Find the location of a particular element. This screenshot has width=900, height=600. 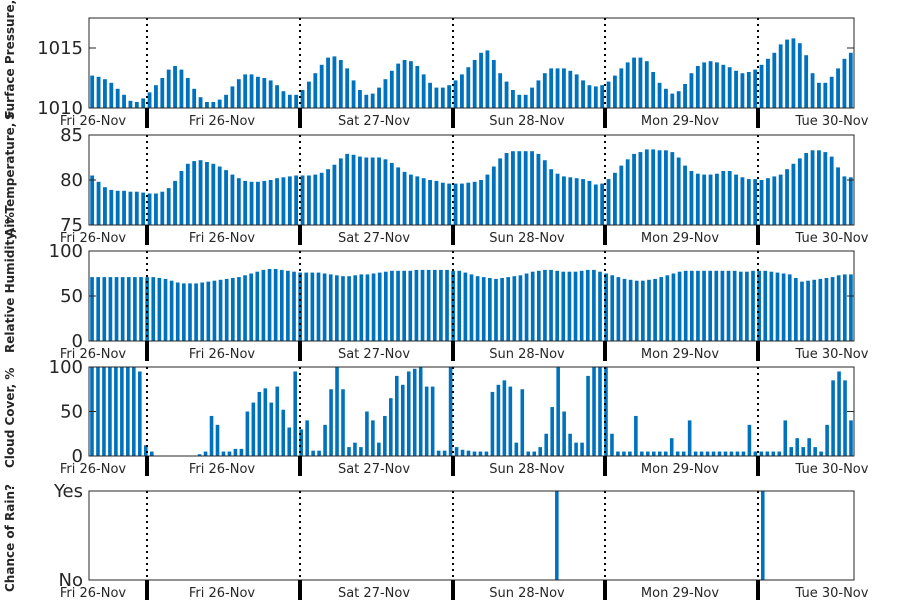

ytick-label: 100 is located at coordinates (66, 251).